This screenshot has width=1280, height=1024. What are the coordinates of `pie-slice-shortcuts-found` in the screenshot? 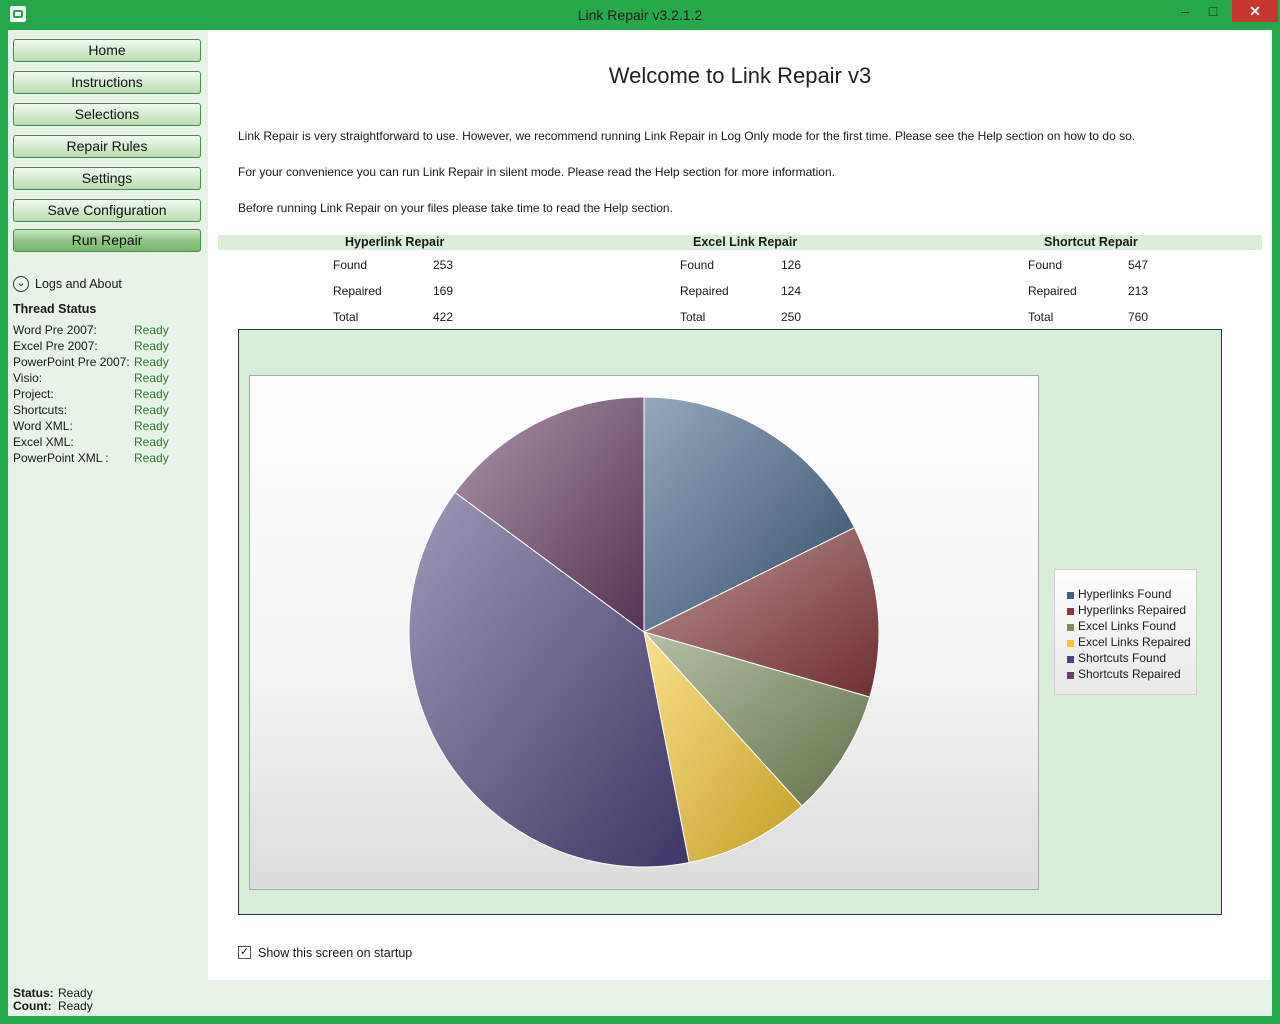 It's located at (549, 679).